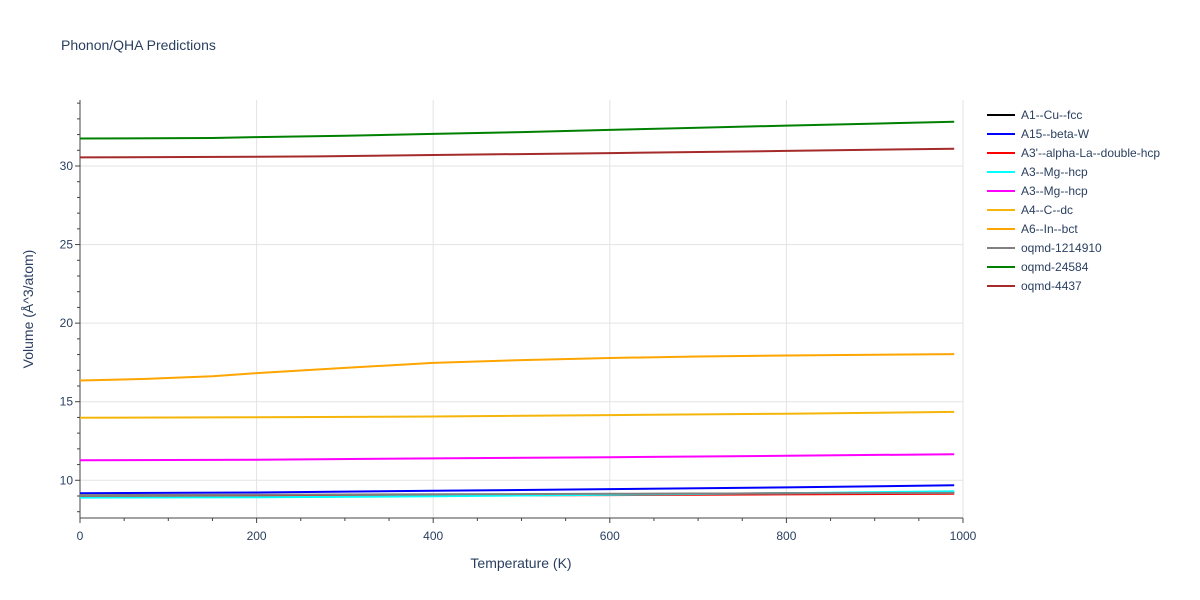  I want to click on x-tick-label: 400, so click(433, 536).